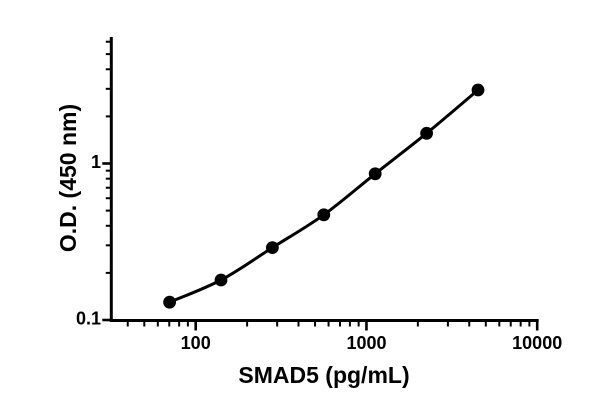 Image resolution: width=600 pixels, height=409 pixels. What do you see at coordinates (88, 240) in the screenshot?
I see `y-tick-labels: 0.1 1` at bounding box center [88, 240].